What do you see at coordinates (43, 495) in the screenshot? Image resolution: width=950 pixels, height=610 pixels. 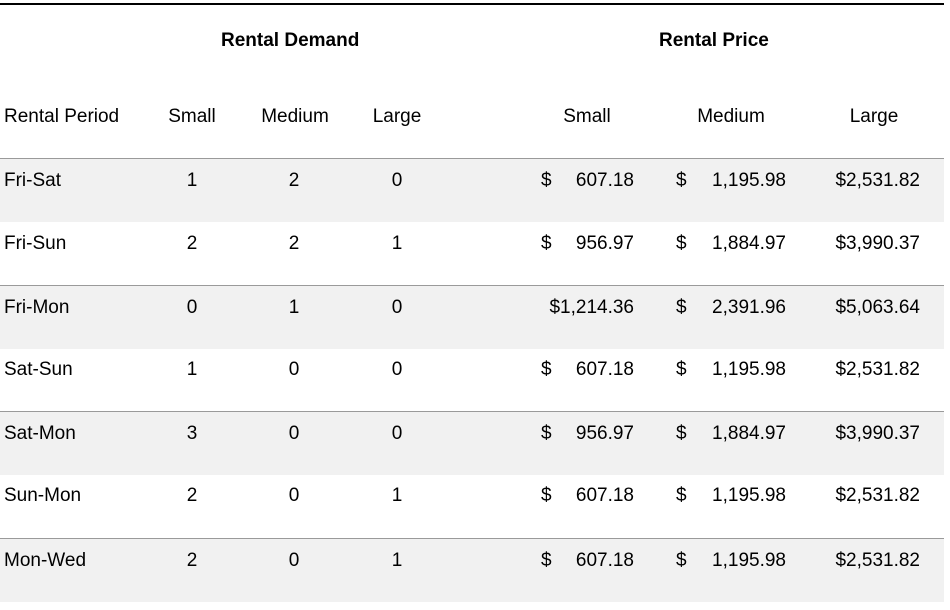 I see `cell-period: Sun-Mon` at bounding box center [43, 495].